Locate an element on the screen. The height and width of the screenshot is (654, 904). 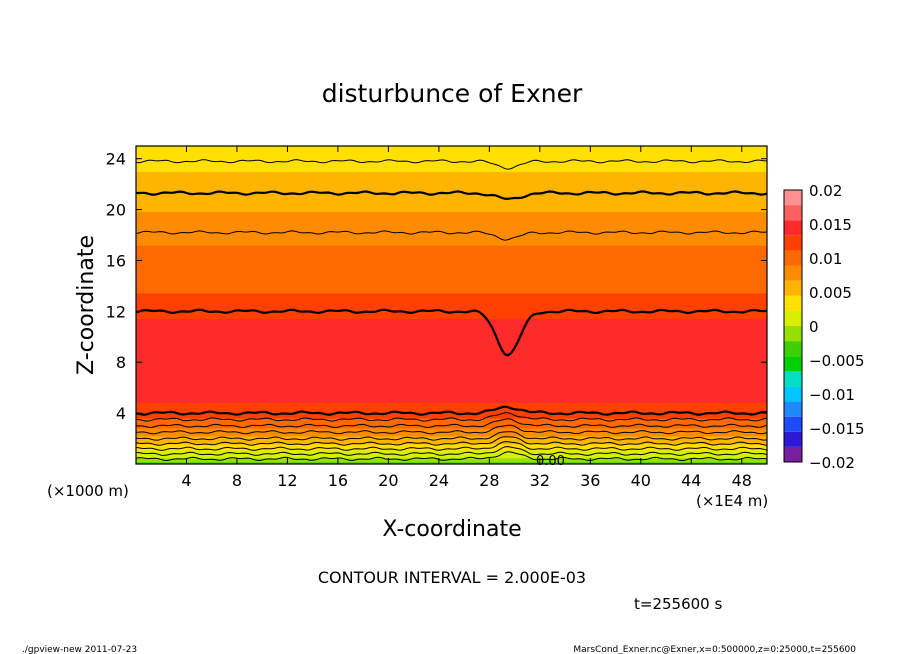
colorbar-tick-label: −0.015 is located at coordinates (837, 429).